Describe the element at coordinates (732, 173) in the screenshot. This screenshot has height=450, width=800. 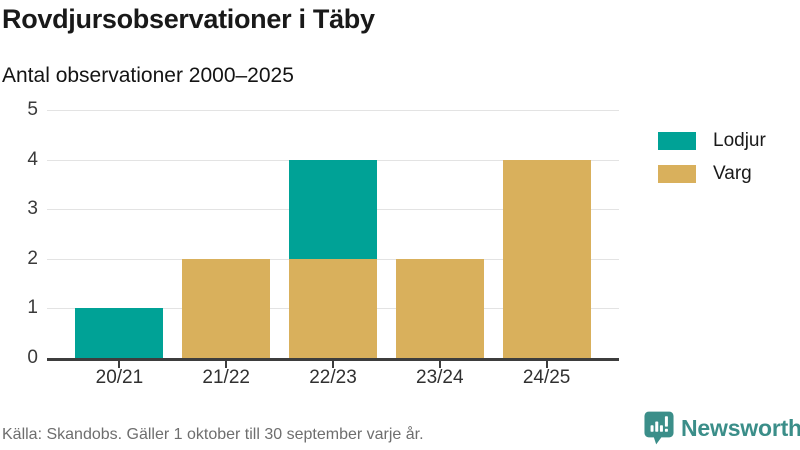
I see `legend-label-varg: Varg` at that location.